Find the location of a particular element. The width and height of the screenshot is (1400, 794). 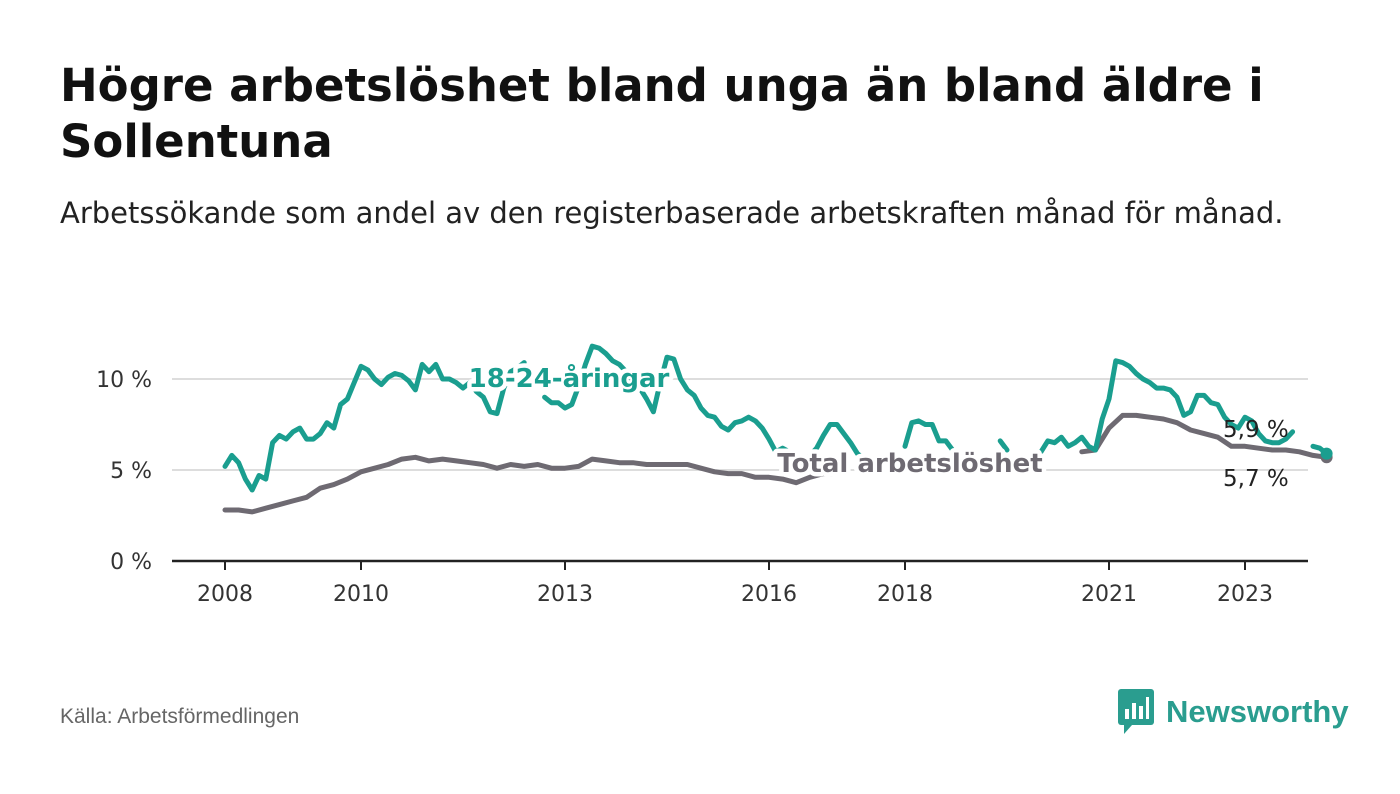

x-tick-label: 2010 is located at coordinates (361, 594).